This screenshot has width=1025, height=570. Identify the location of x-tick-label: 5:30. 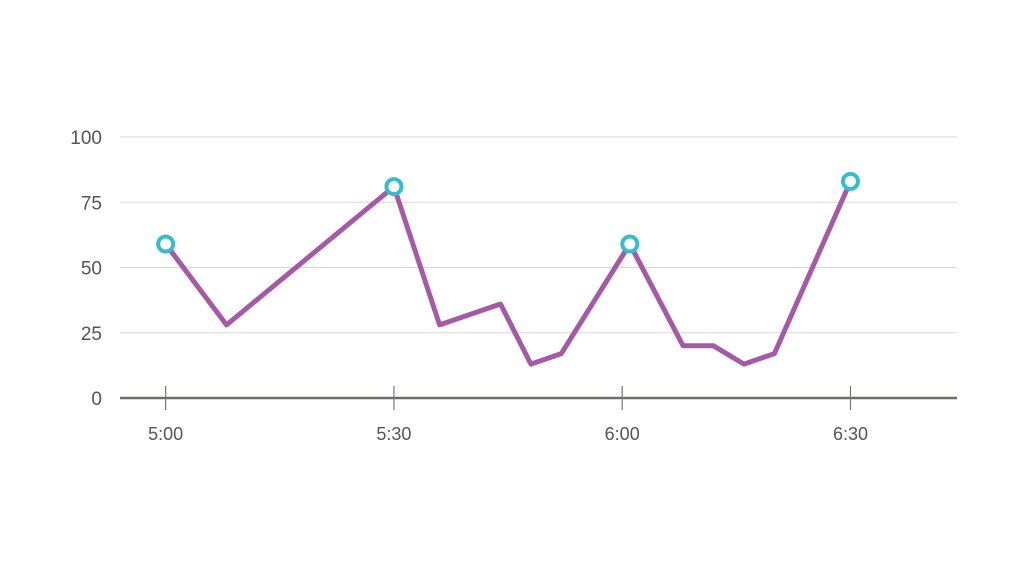
(393, 434).